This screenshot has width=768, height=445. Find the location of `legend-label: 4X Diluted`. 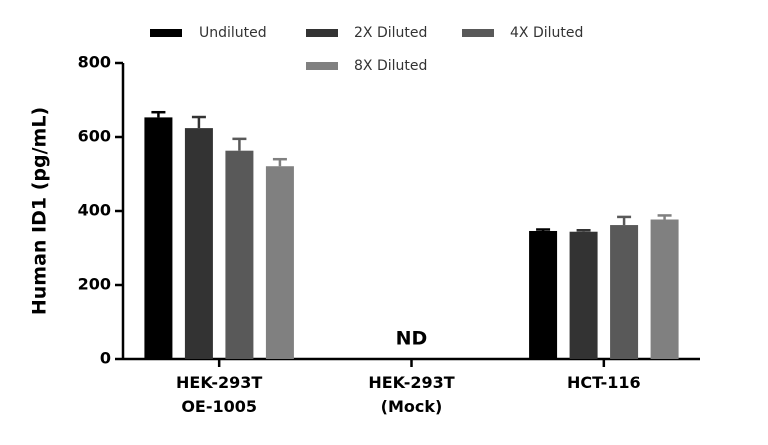

legend-label: 4X Diluted is located at coordinates (546, 33).